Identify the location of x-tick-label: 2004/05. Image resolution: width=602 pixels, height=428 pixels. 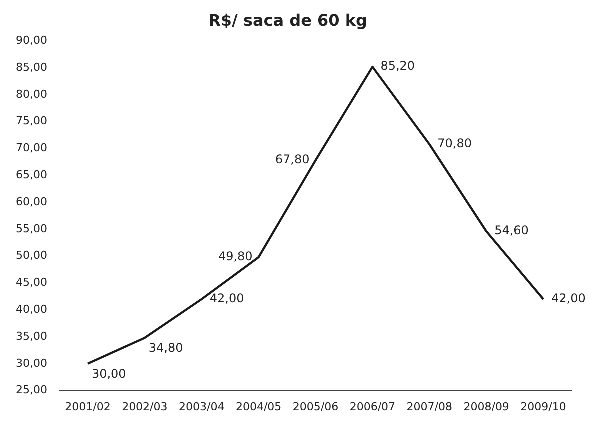
(259, 407).